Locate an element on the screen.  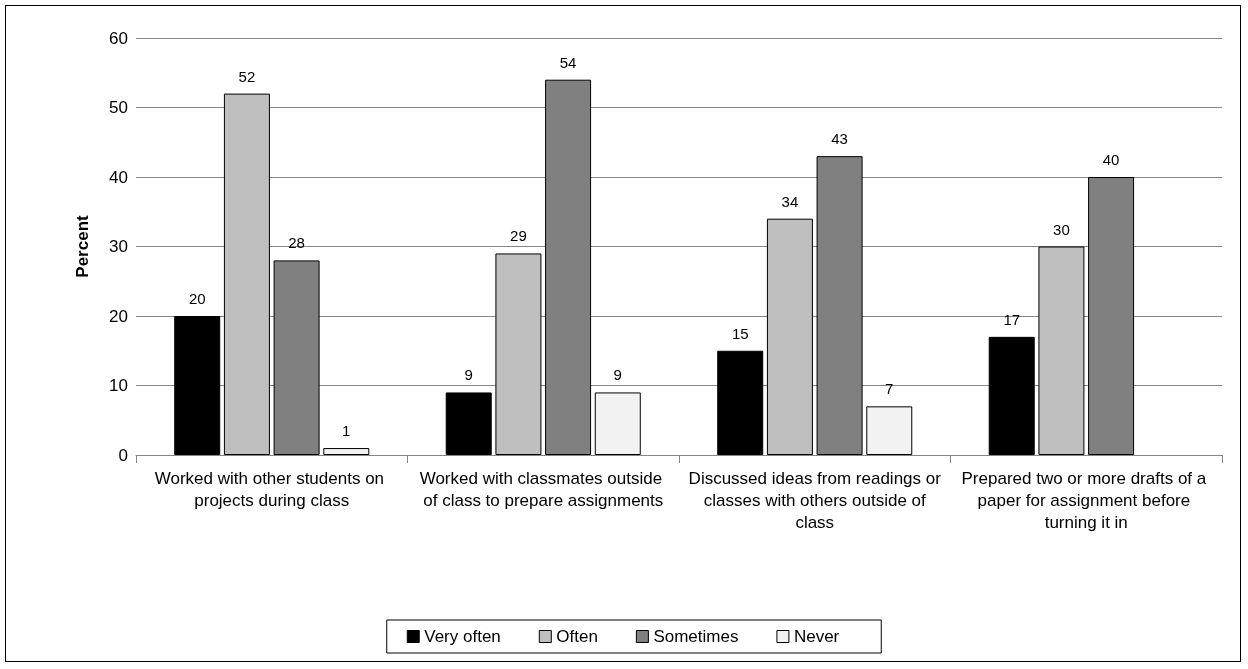
y-tick-label: 0 is located at coordinates (123, 455).